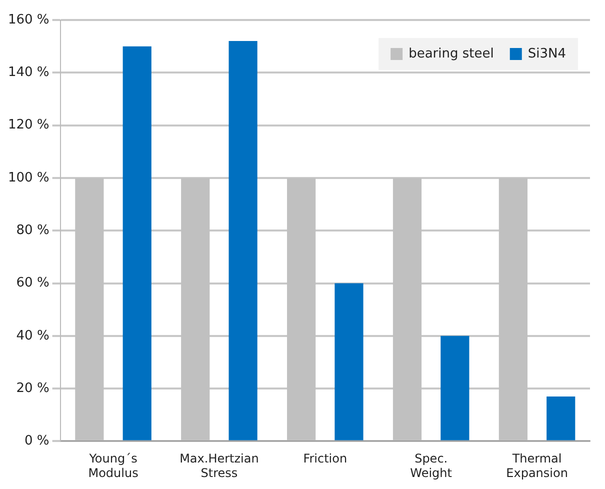 The width and height of the screenshot is (605, 489). I want to click on y-tick-label: 120 %, so click(29, 125).